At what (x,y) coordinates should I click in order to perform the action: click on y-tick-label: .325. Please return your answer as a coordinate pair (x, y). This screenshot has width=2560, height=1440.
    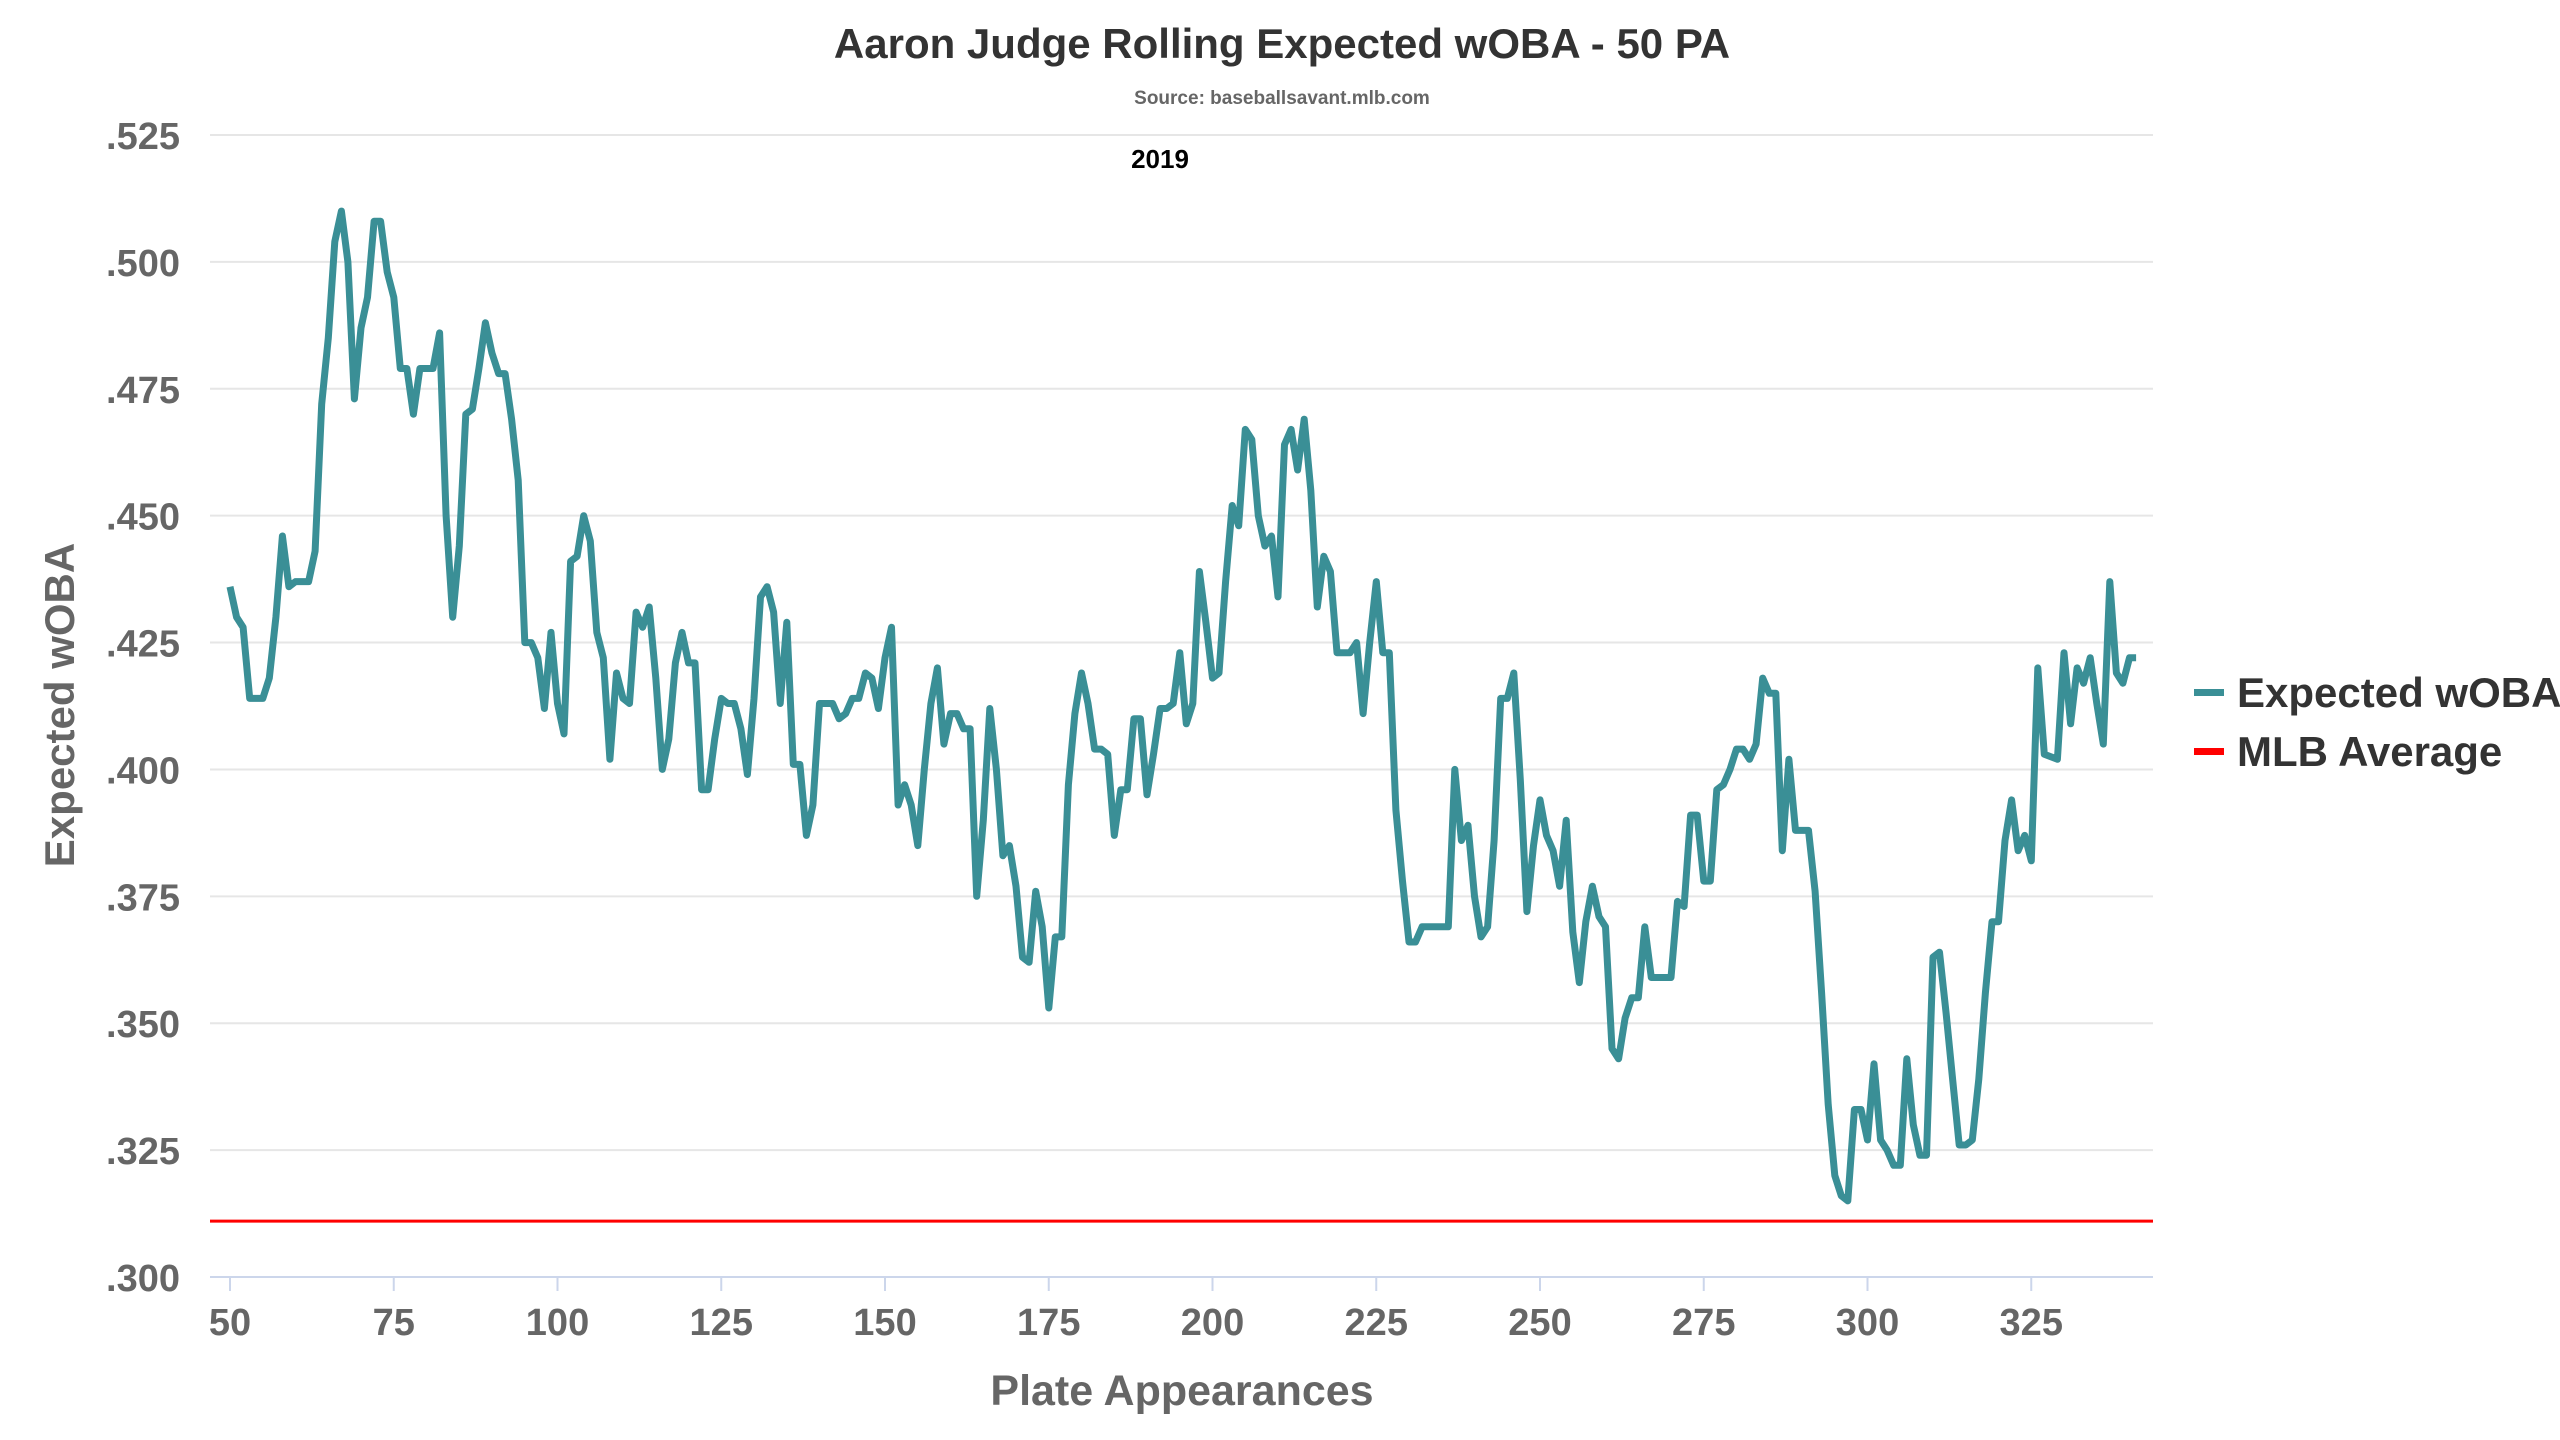
    Looking at the image, I should click on (143, 1152).